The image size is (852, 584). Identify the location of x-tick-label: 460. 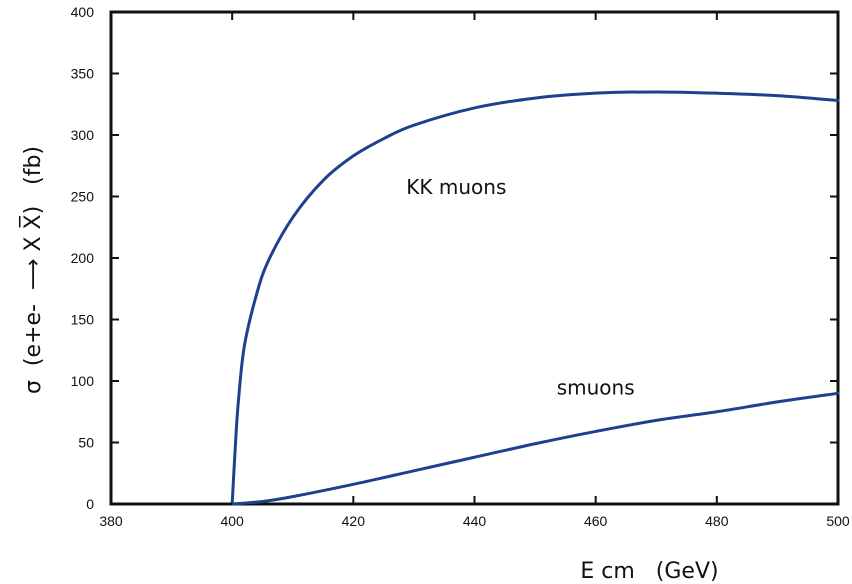
(596, 521).